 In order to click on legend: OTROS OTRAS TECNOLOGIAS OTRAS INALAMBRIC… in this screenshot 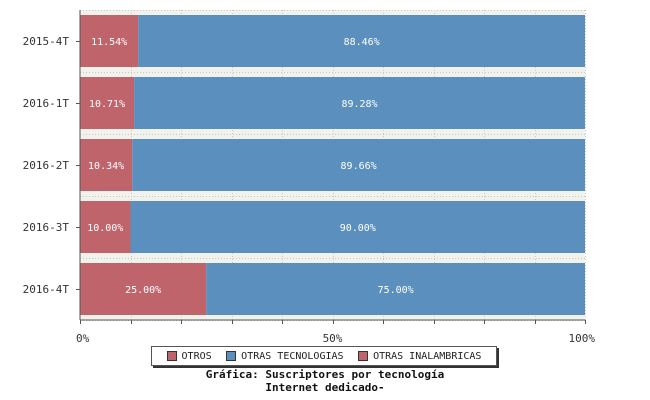, I will do `click(324, 356)`.